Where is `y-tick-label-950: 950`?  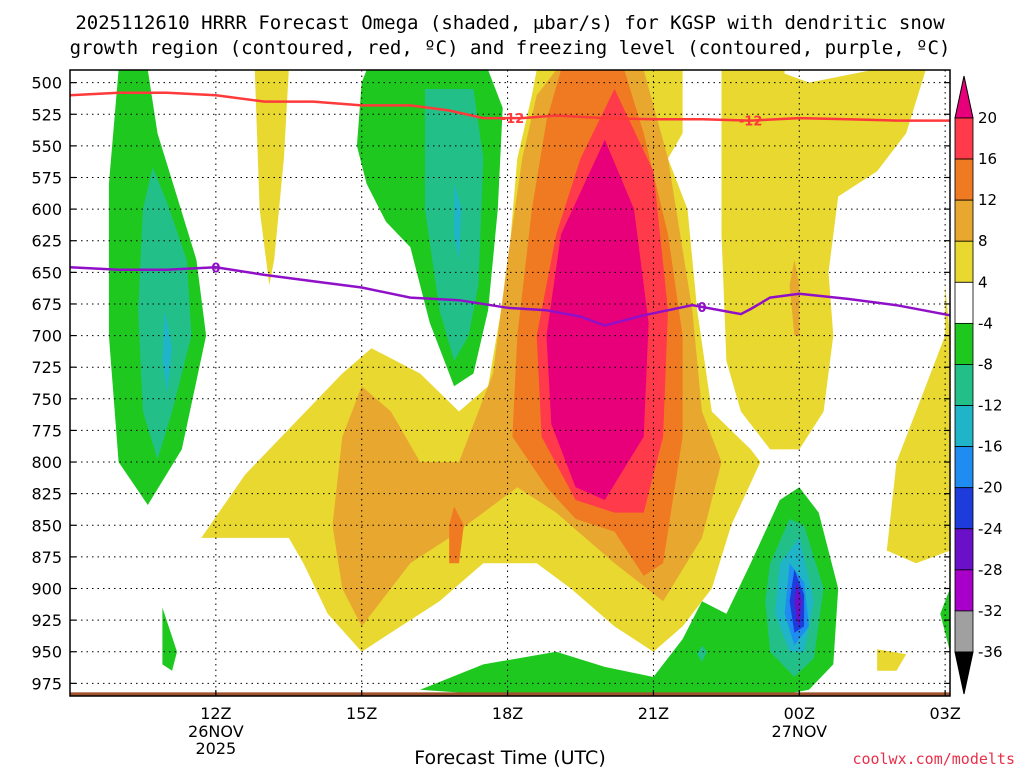 y-tick-label-950: 950 is located at coordinates (46, 652).